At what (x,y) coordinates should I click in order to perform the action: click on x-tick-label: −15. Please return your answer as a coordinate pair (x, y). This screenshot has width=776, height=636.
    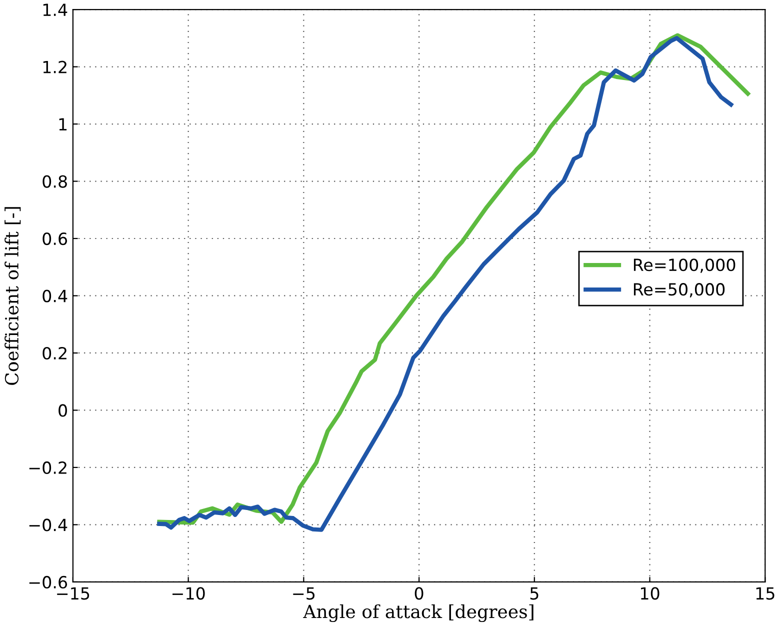
    Looking at the image, I should click on (73, 593).